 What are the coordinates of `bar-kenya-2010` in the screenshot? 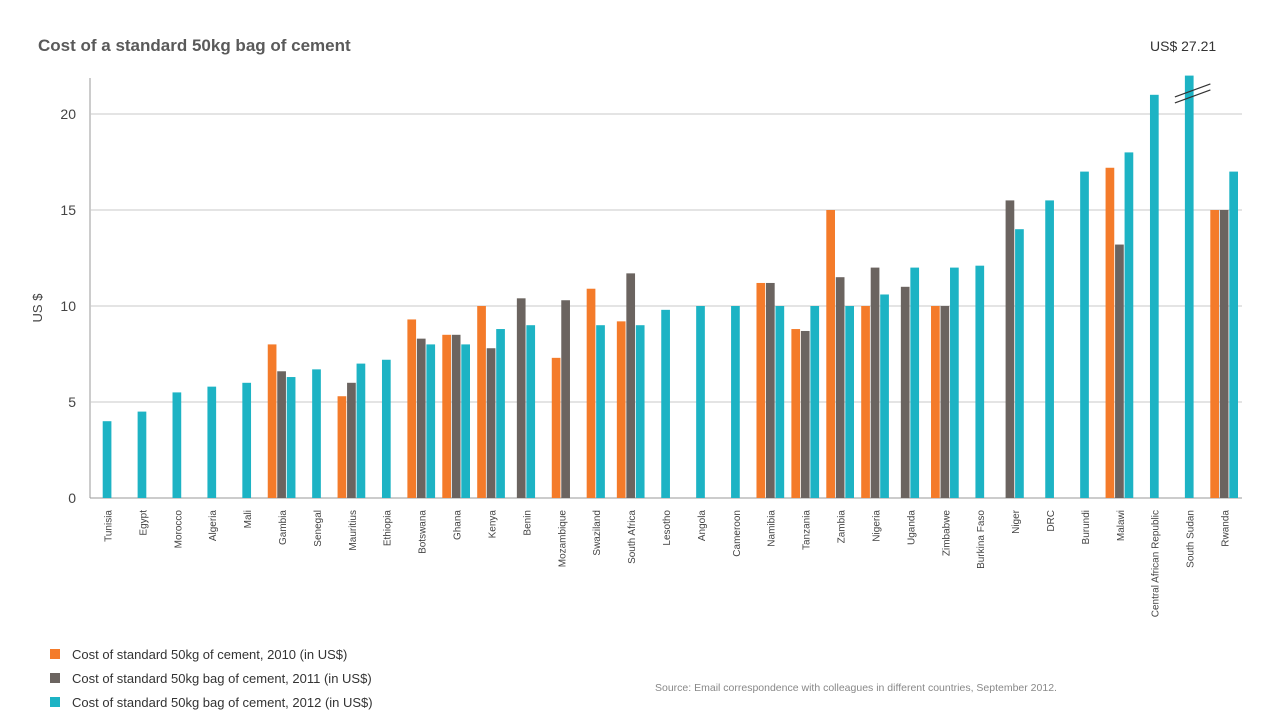 It's located at (481, 402).